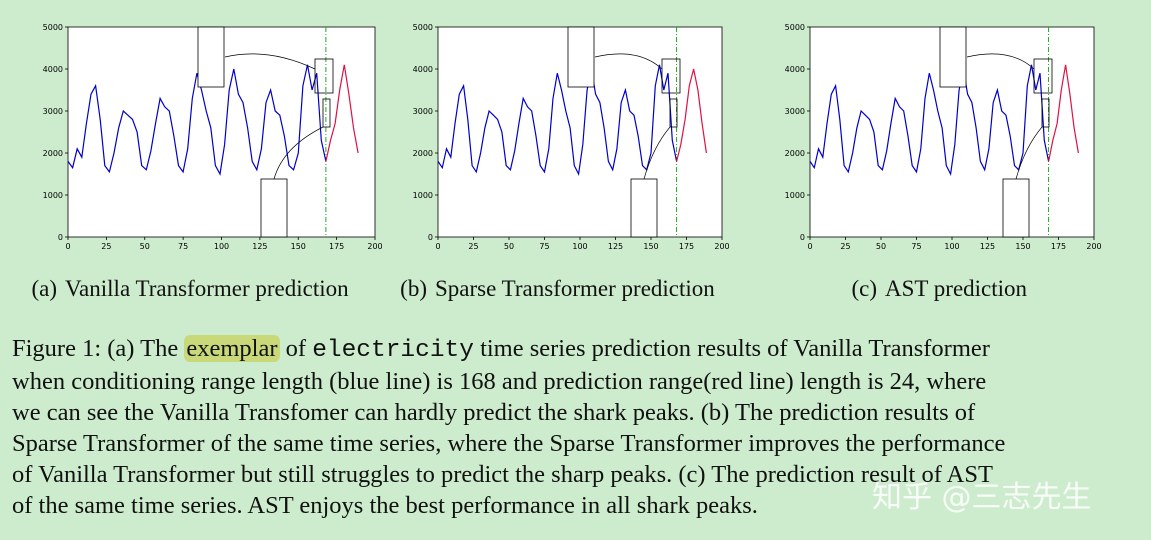 This screenshot has width=1151, height=540. Describe the element at coordinates (956, 288) in the screenshot. I see `subcaption: AST prediction` at that location.